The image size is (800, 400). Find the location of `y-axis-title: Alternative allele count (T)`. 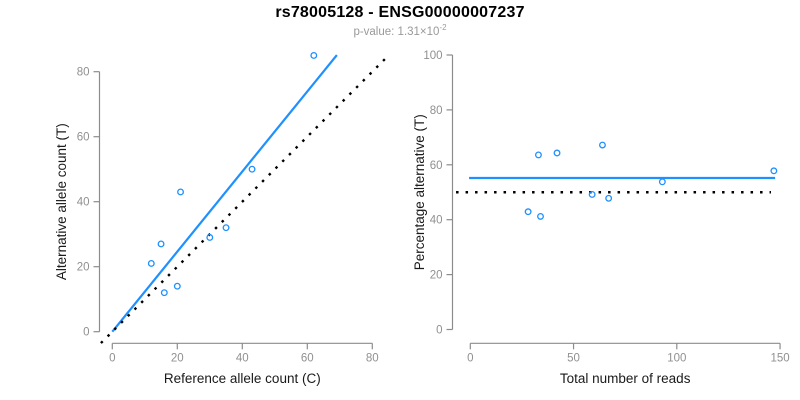

y-axis-title: Alternative allele count (T) is located at coordinates (61, 201).